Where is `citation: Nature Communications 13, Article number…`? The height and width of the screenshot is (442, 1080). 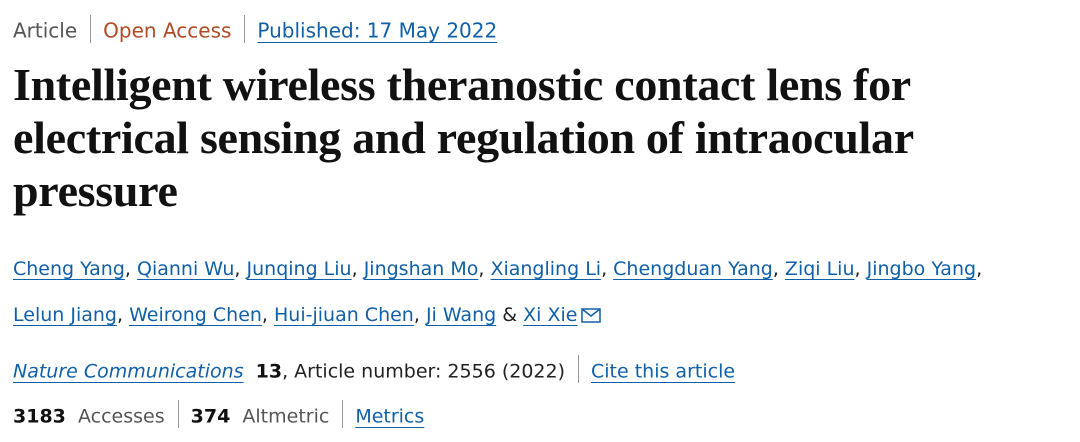 citation: Nature Communications 13, Article number… is located at coordinates (374, 370).